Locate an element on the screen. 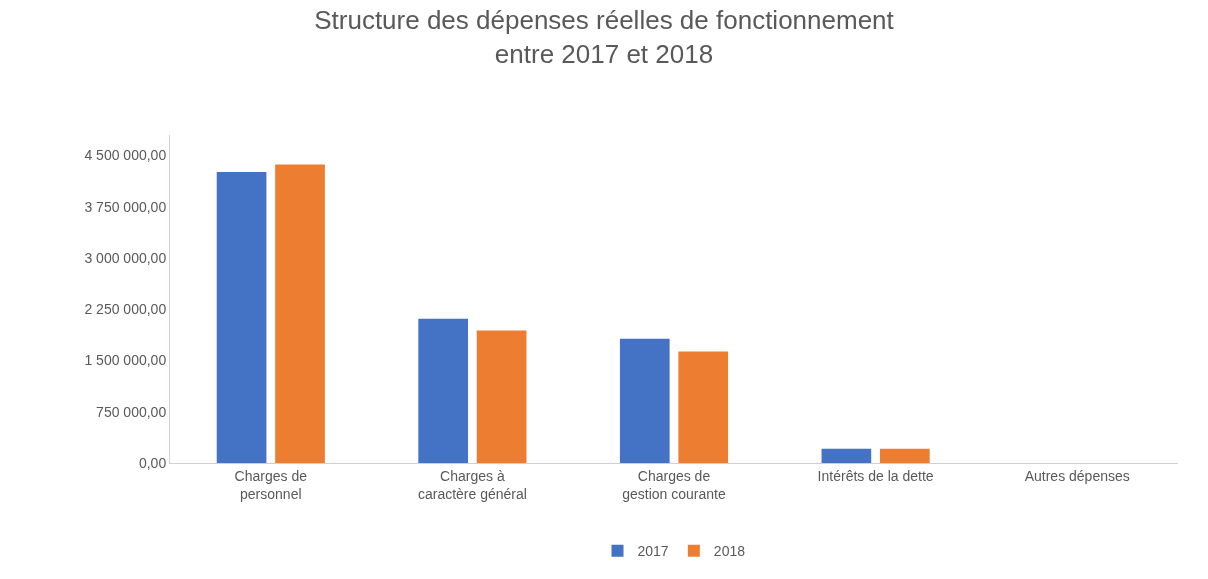 The image size is (1208, 579). x-tick-label: Autres dépenses is located at coordinates (1077, 475).